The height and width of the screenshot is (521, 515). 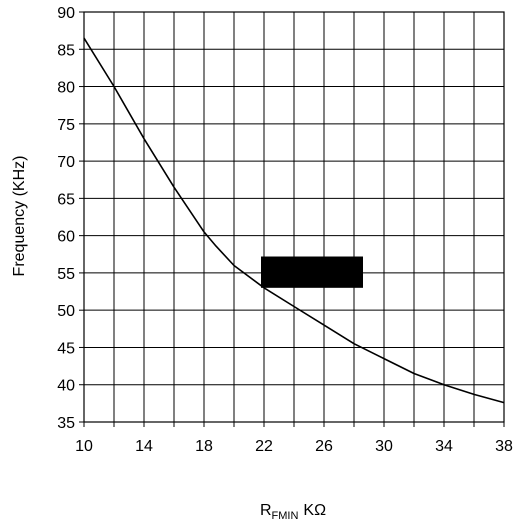 I want to click on y-tick-label: 90, so click(x=66, y=13).